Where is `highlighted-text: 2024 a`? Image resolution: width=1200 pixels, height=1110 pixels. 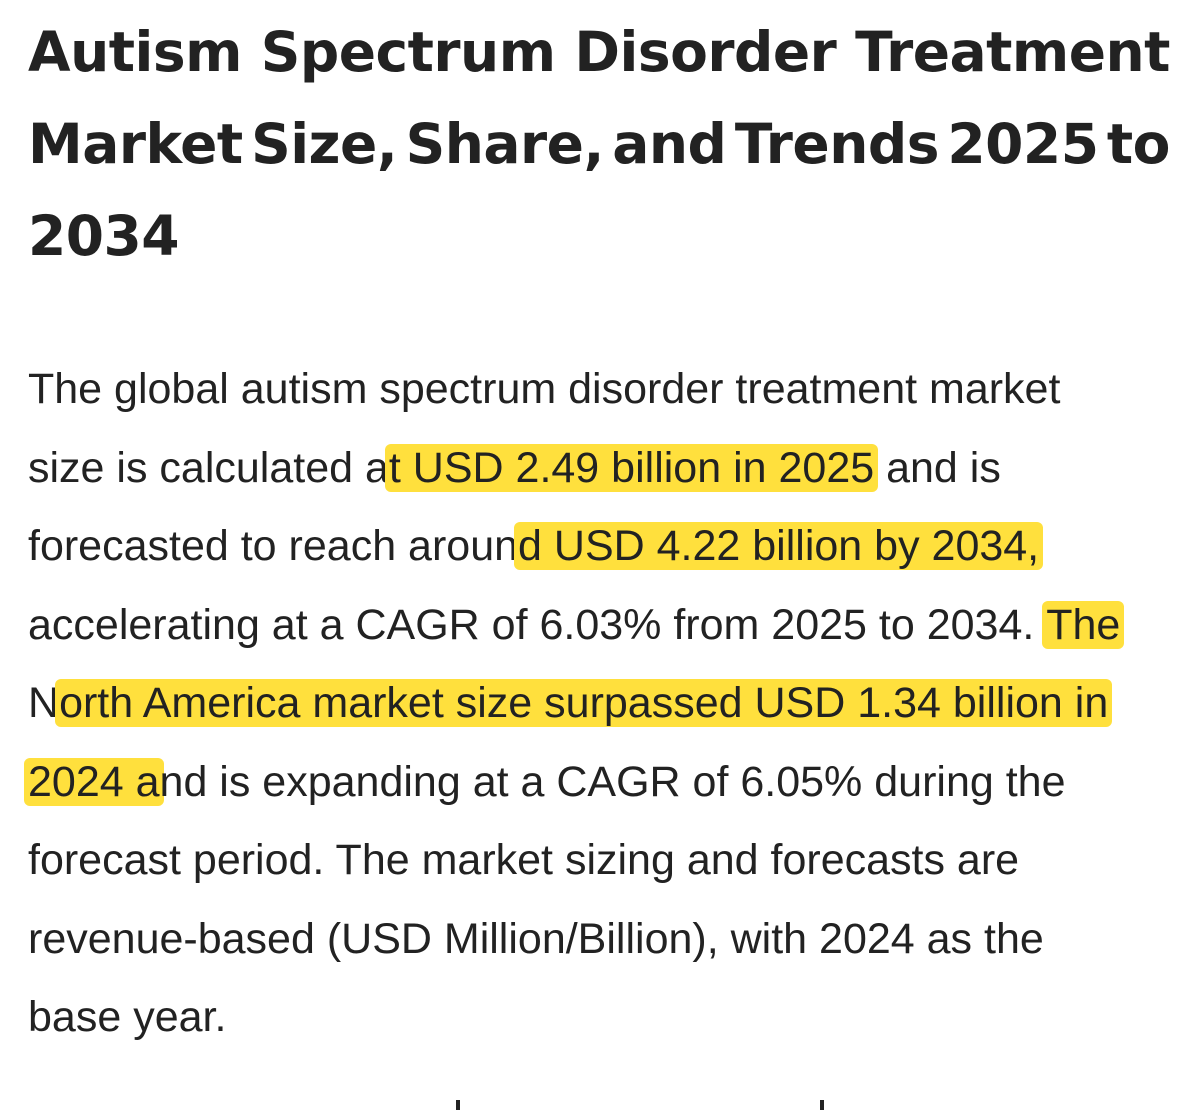
highlighted-text: 2024 a is located at coordinates (94, 781).